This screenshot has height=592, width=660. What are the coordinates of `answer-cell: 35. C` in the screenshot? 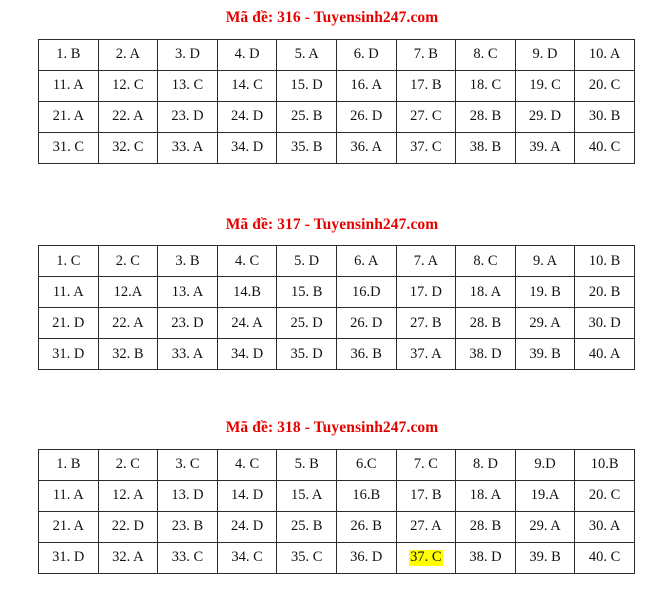 It's located at (306, 557).